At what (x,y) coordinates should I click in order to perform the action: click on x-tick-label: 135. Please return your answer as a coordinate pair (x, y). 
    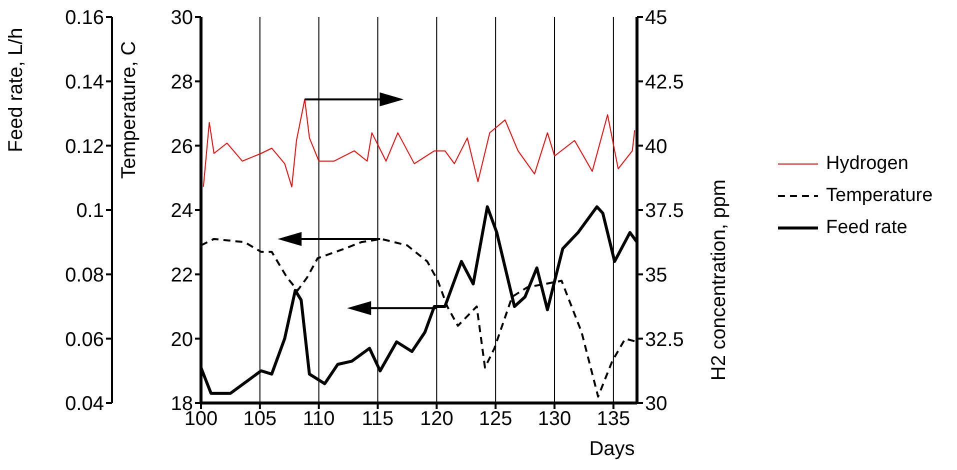
    Looking at the image, I should click on (613, 419).